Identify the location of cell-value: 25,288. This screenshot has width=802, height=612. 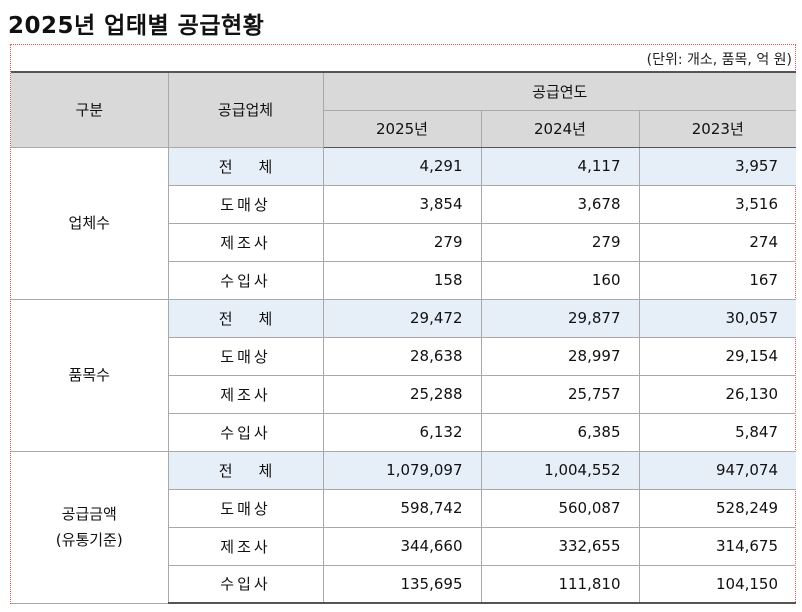
(402, 394).